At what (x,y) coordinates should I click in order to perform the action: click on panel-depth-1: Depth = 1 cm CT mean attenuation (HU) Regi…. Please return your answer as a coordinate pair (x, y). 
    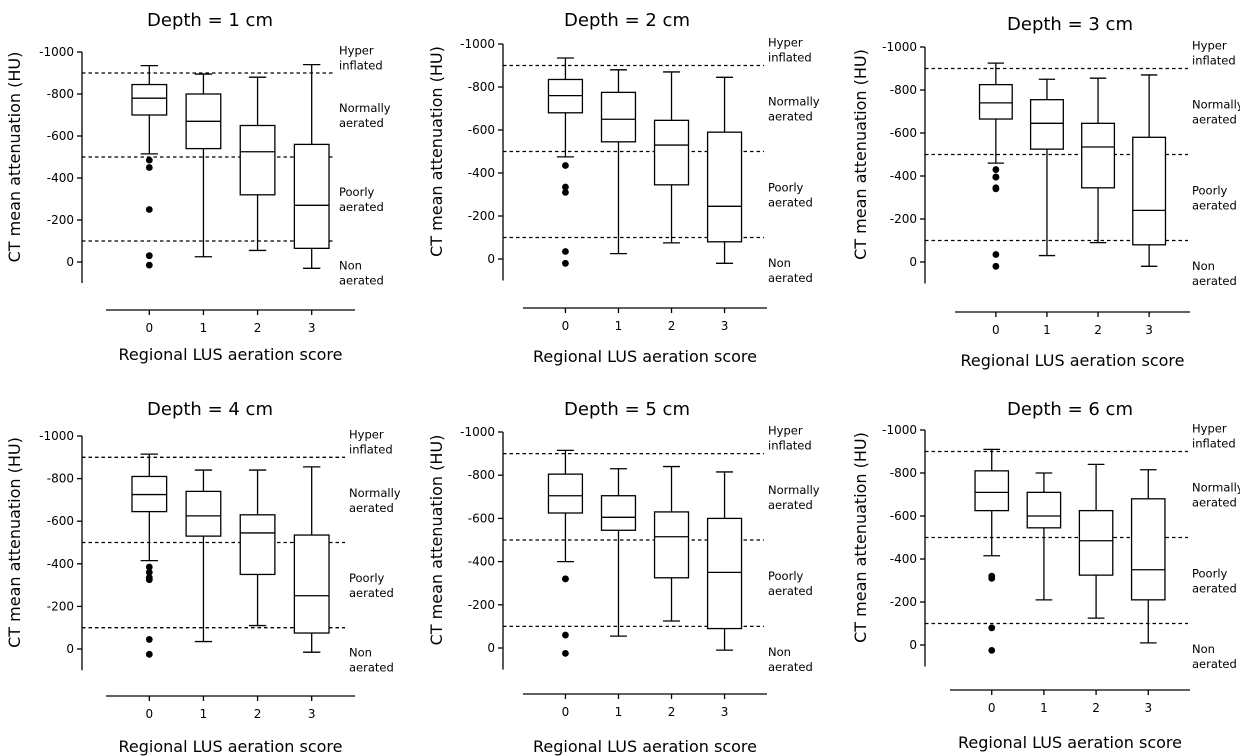
    Looking at the image, I should click on (198, 187).